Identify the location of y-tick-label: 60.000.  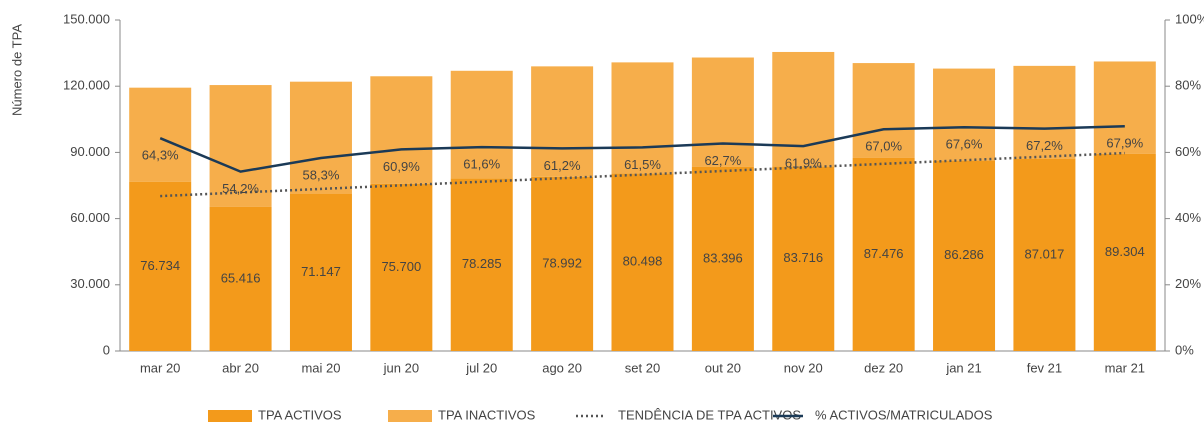
(90, 217).